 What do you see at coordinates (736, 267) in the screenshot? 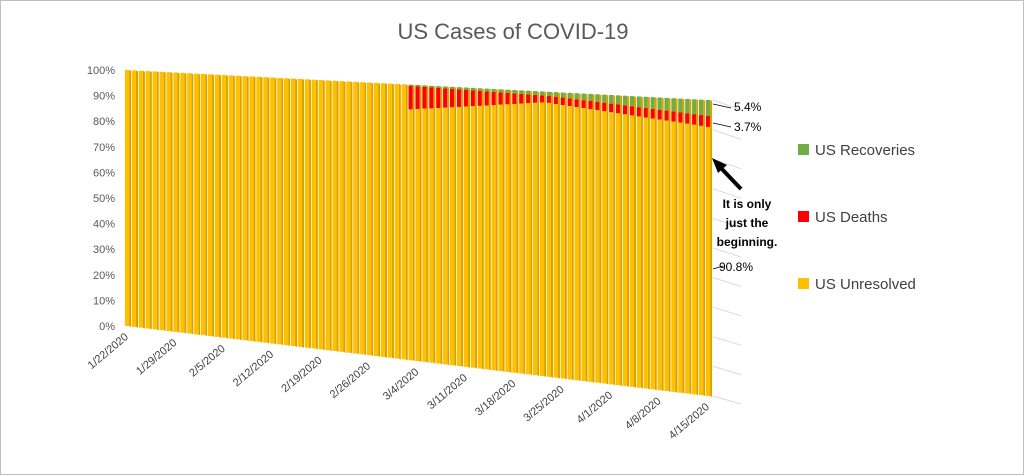
I see `unresolved-data-label: 90.8%` at bounding box center [736, 267].